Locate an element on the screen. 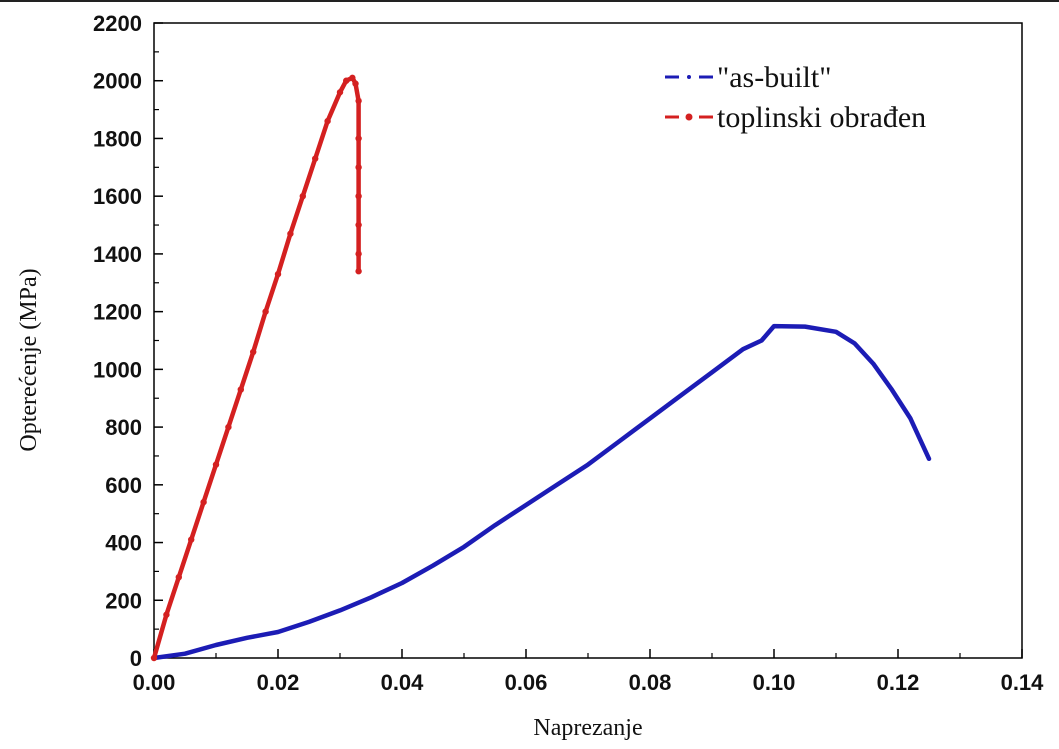  y-tick-label: 1400 is located at coordinates (117, 254).